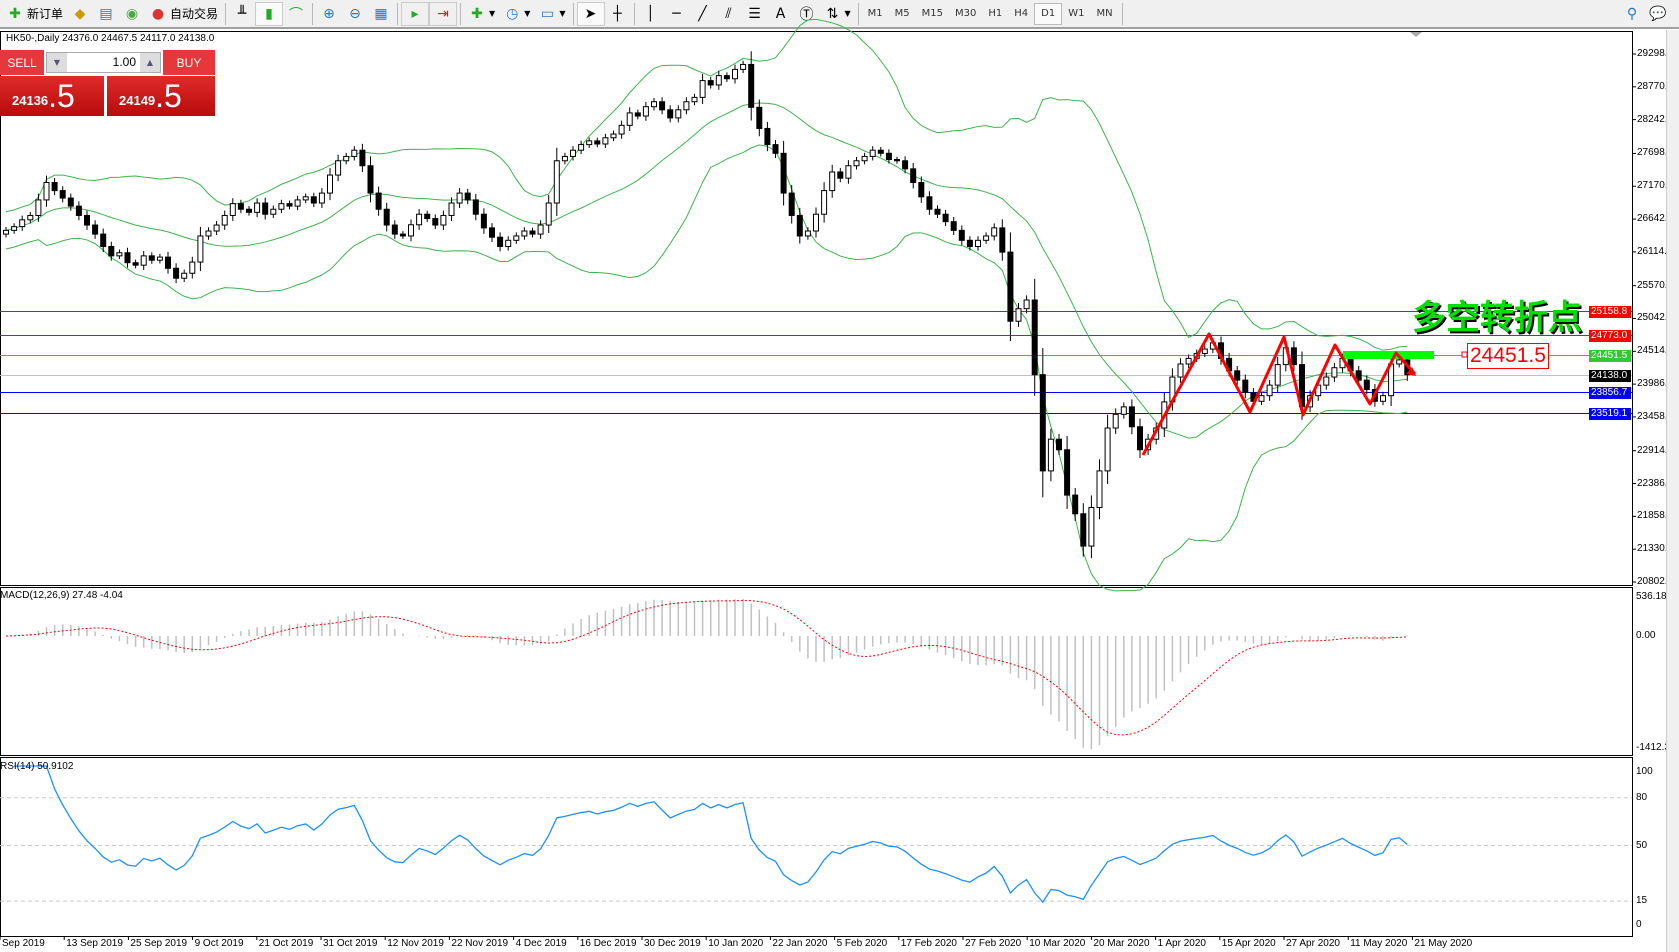 Image resolution: width=1679 pixels, height=952 pixels. Describe the element at coordinates (22, 62) in the screenshot. I see `sell-button: SELL` at that location.